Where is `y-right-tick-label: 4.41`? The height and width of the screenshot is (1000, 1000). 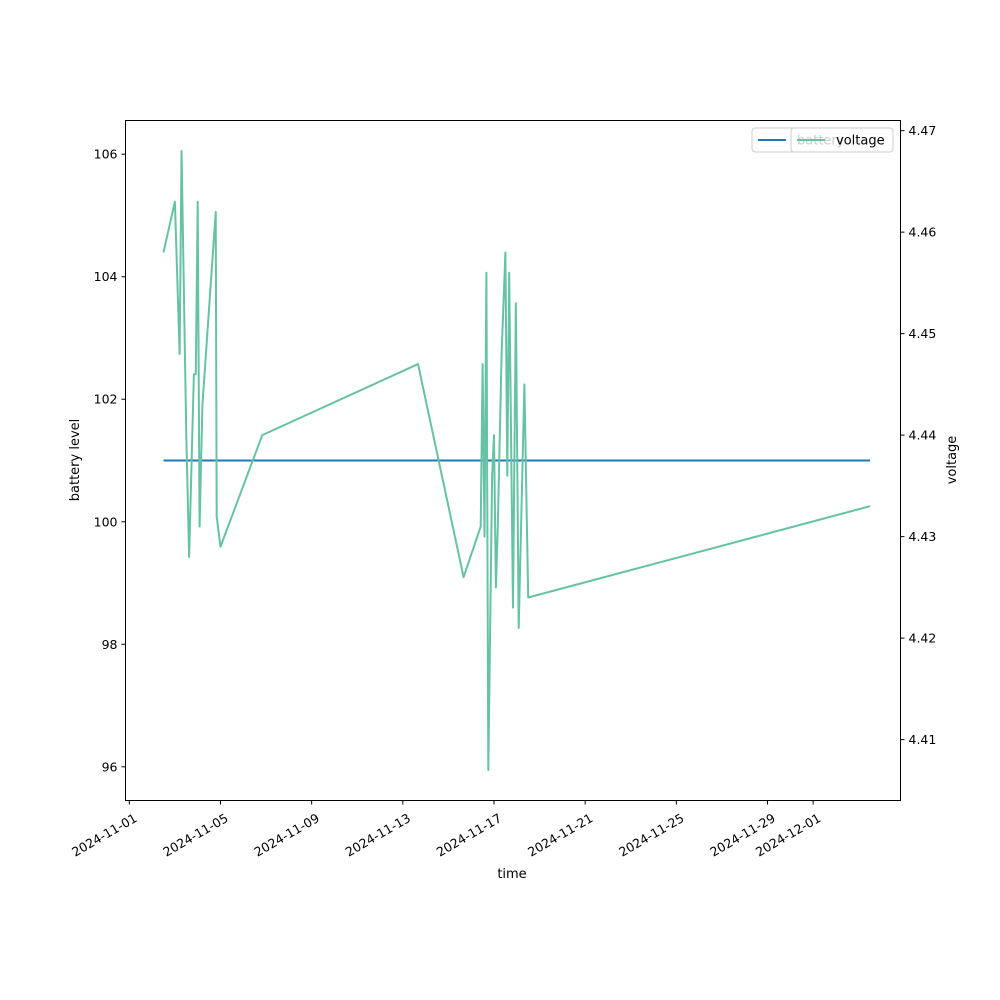 y-right-tick-label: 4.41 is located at coordinates (923, 739).